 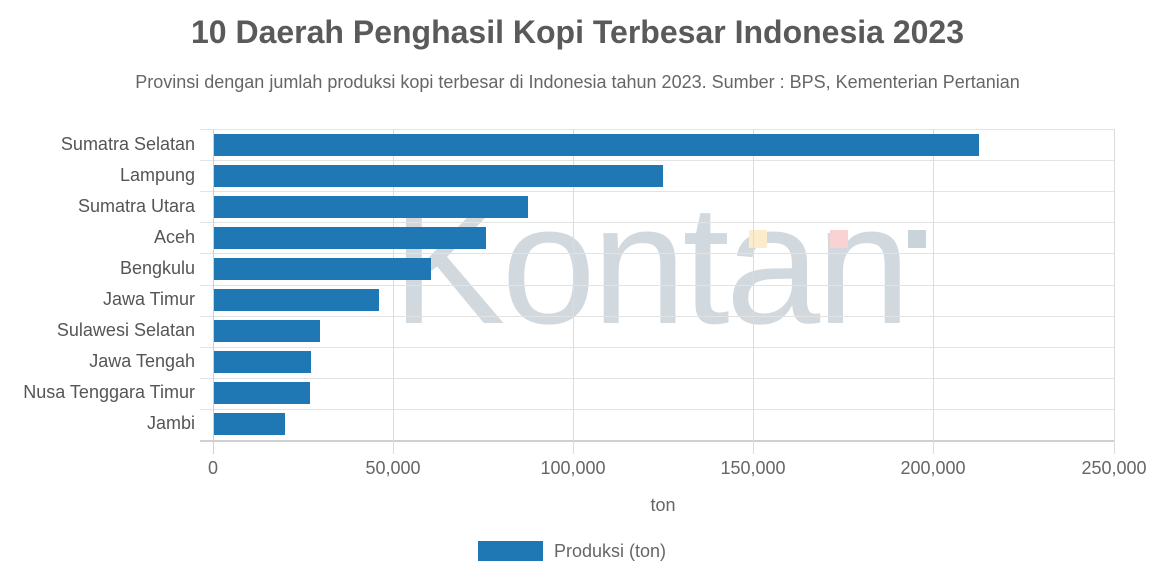 What do you see at coordinates (170, 423) in the screenshot?
I see `y-category-label: Jambi` at bounding box center [170, 423].